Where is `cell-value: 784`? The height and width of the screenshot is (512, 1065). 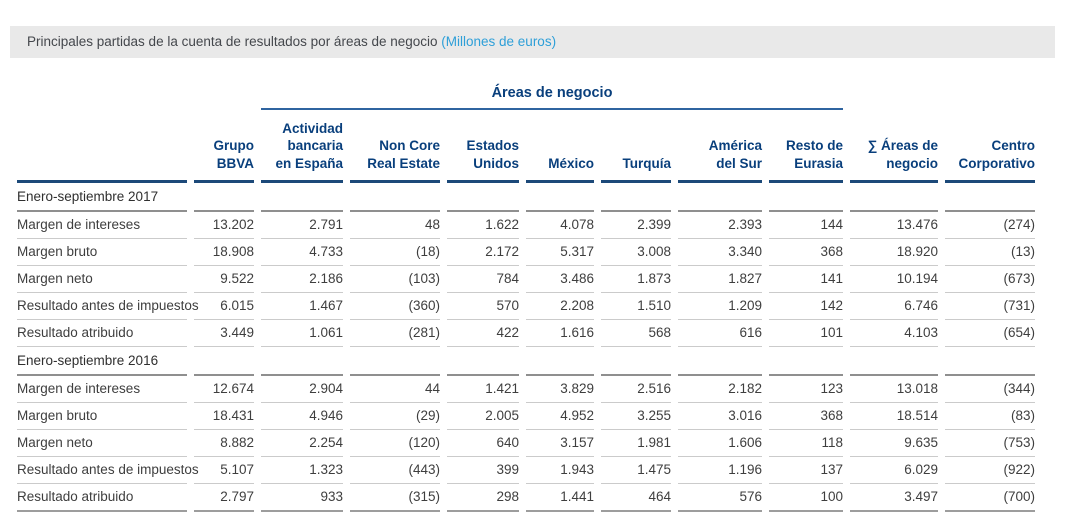
cell-value: 784 is located at coordinates (483, 279).